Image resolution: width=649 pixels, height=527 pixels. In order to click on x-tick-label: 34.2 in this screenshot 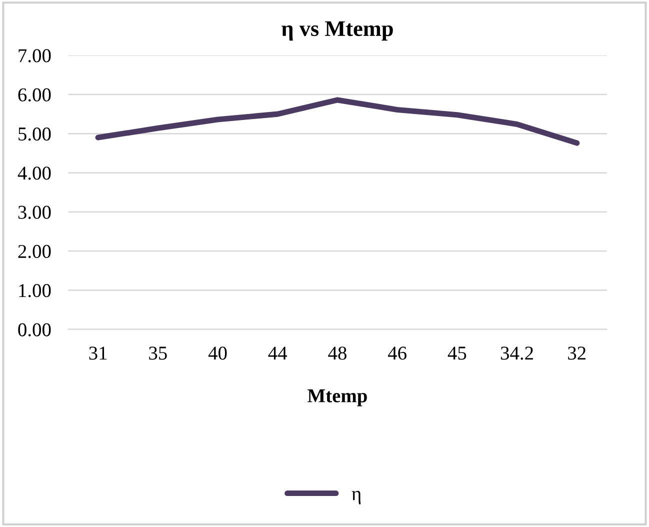, I will do `click(516, 353)`.